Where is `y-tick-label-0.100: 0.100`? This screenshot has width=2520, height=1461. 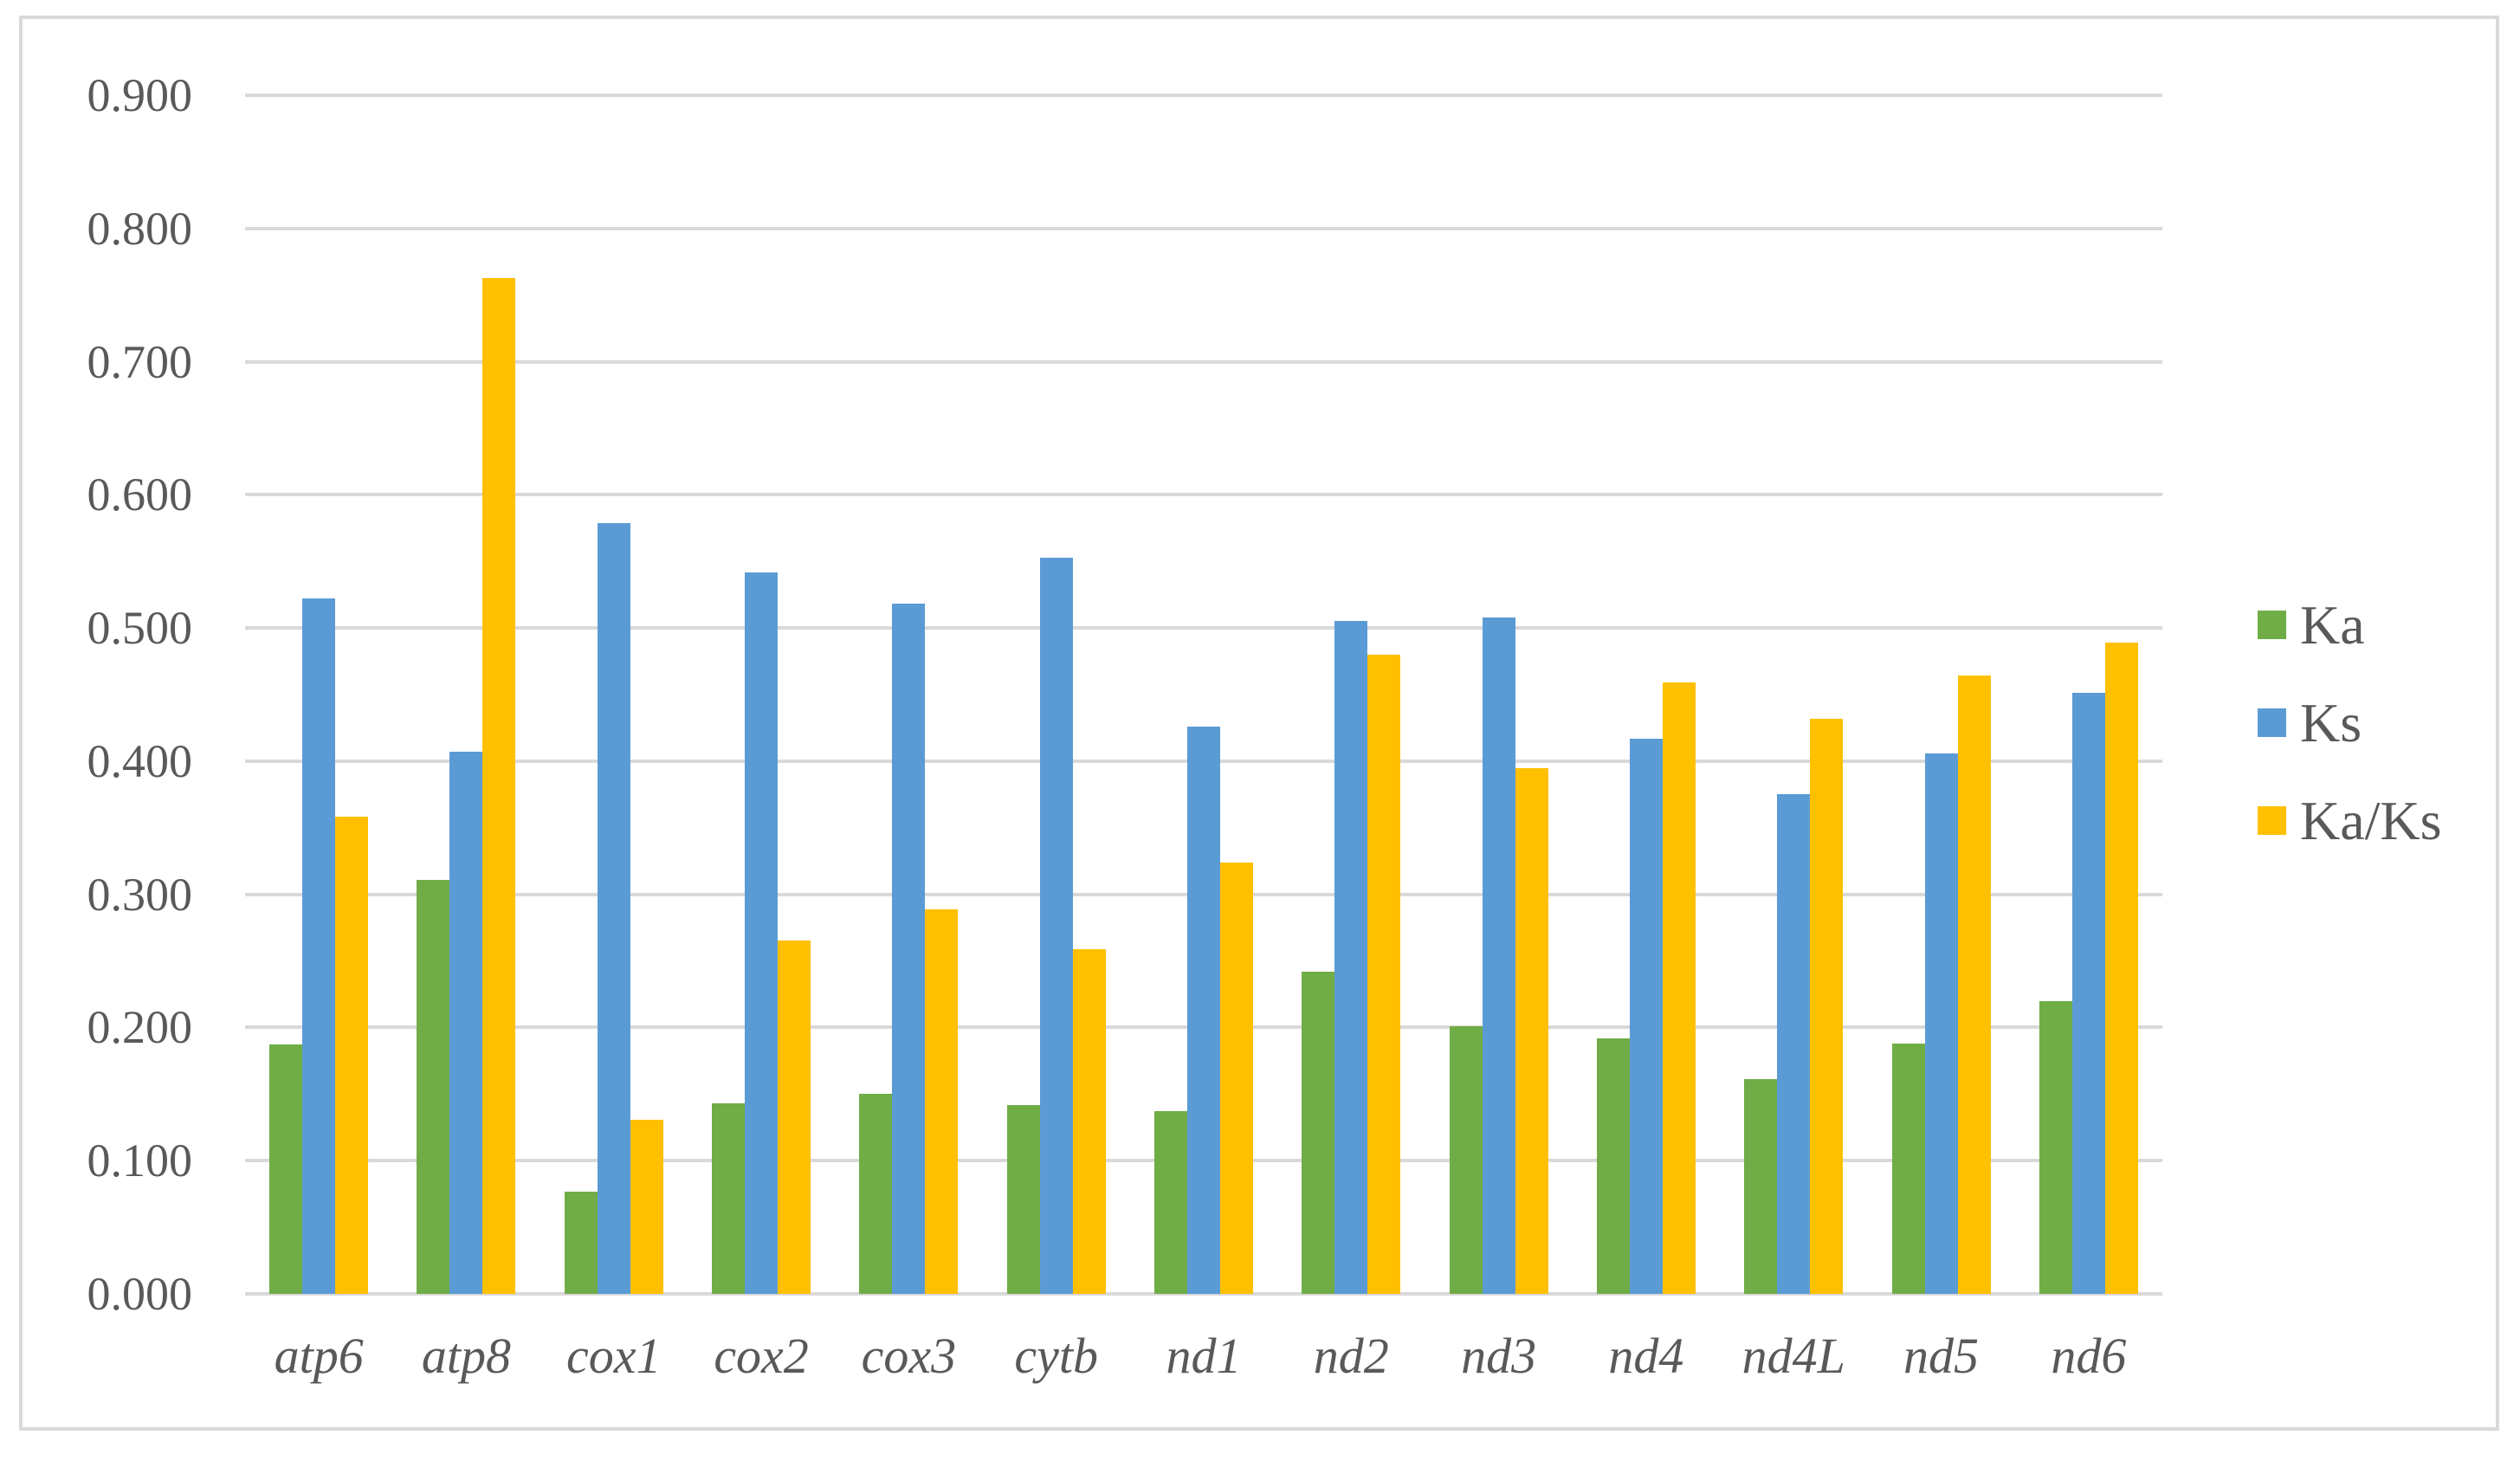 y-tick-label-0.100: 0.100 is located at coordinates (140, 1161).